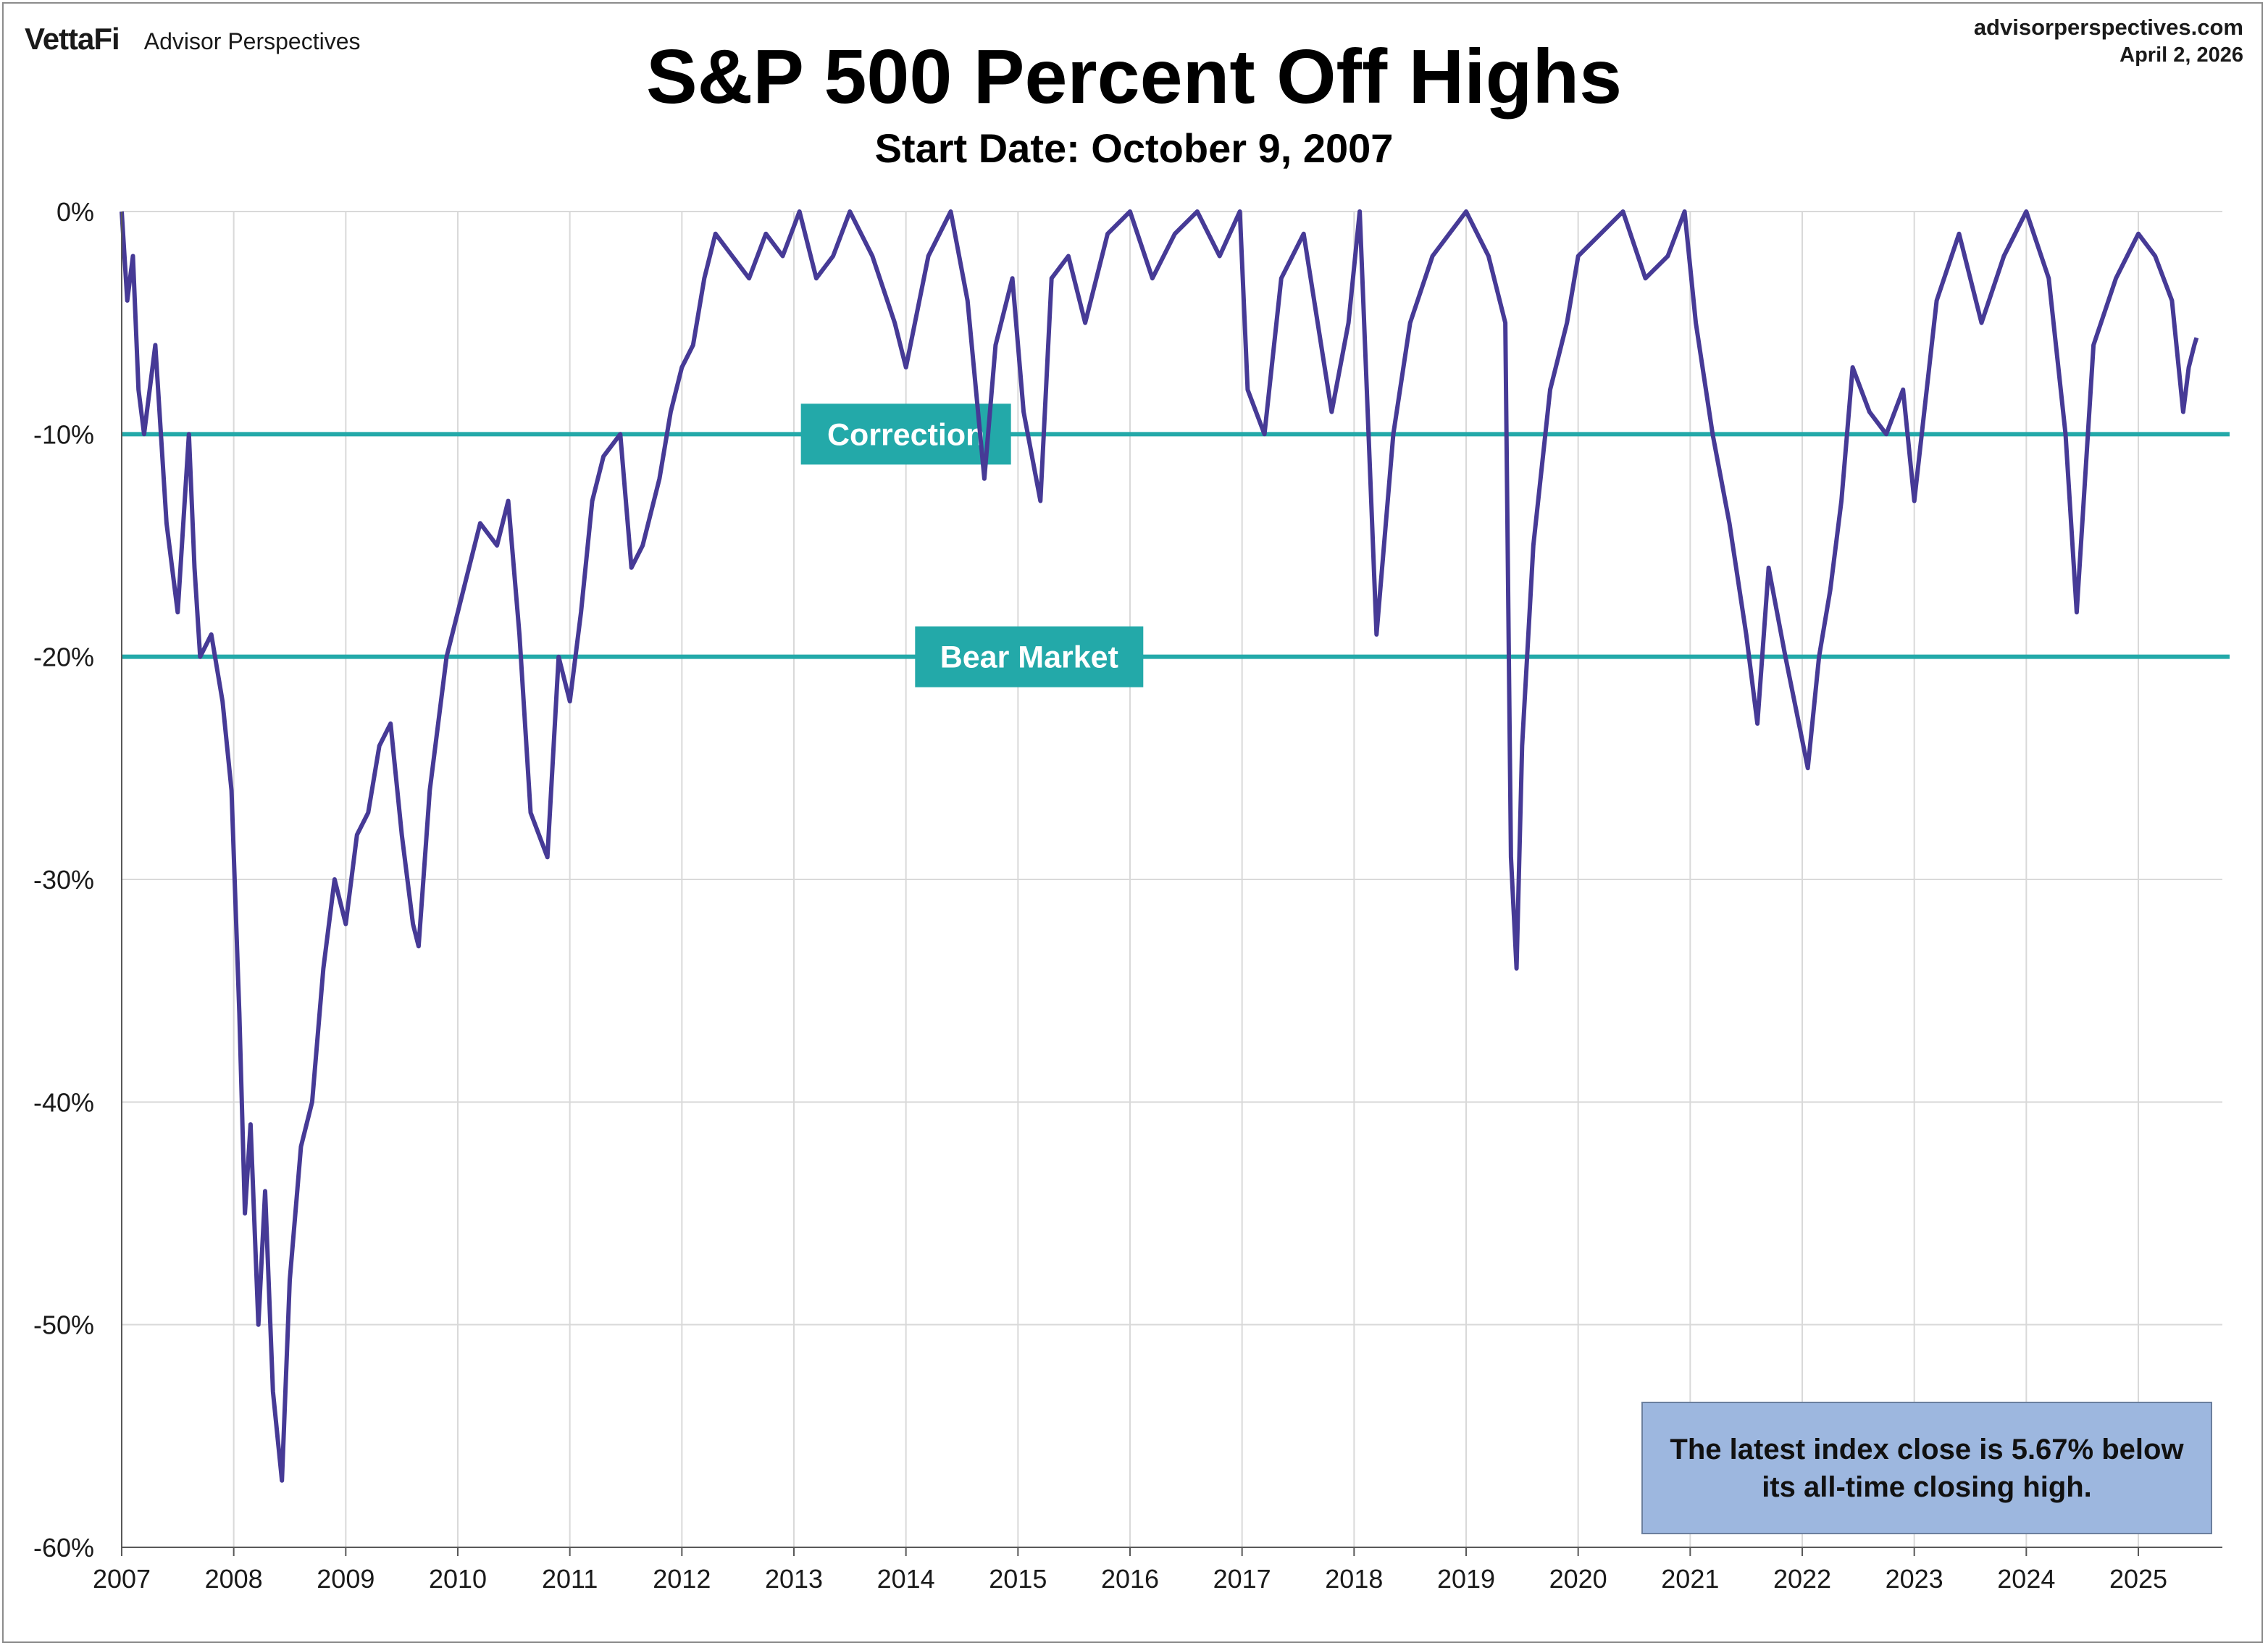 This screenshot has width=2268, height=1648. I want to click on y-tick-label: -30%, so click(64, 880).